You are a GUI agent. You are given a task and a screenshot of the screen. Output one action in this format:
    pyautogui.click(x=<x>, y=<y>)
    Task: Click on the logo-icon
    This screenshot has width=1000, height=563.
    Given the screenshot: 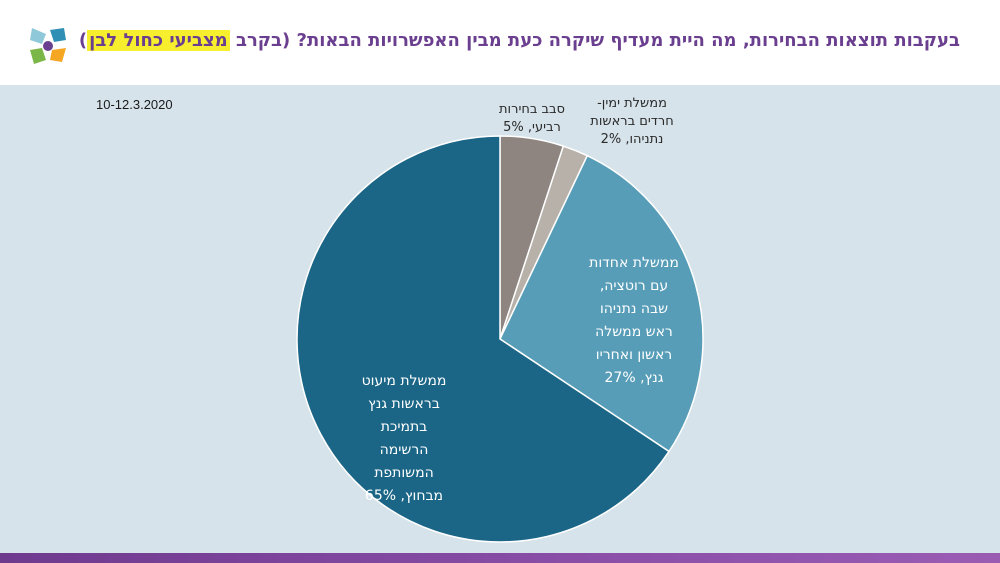 What is the action you would take?
    pyautogui.click(x=48, y=46)
    